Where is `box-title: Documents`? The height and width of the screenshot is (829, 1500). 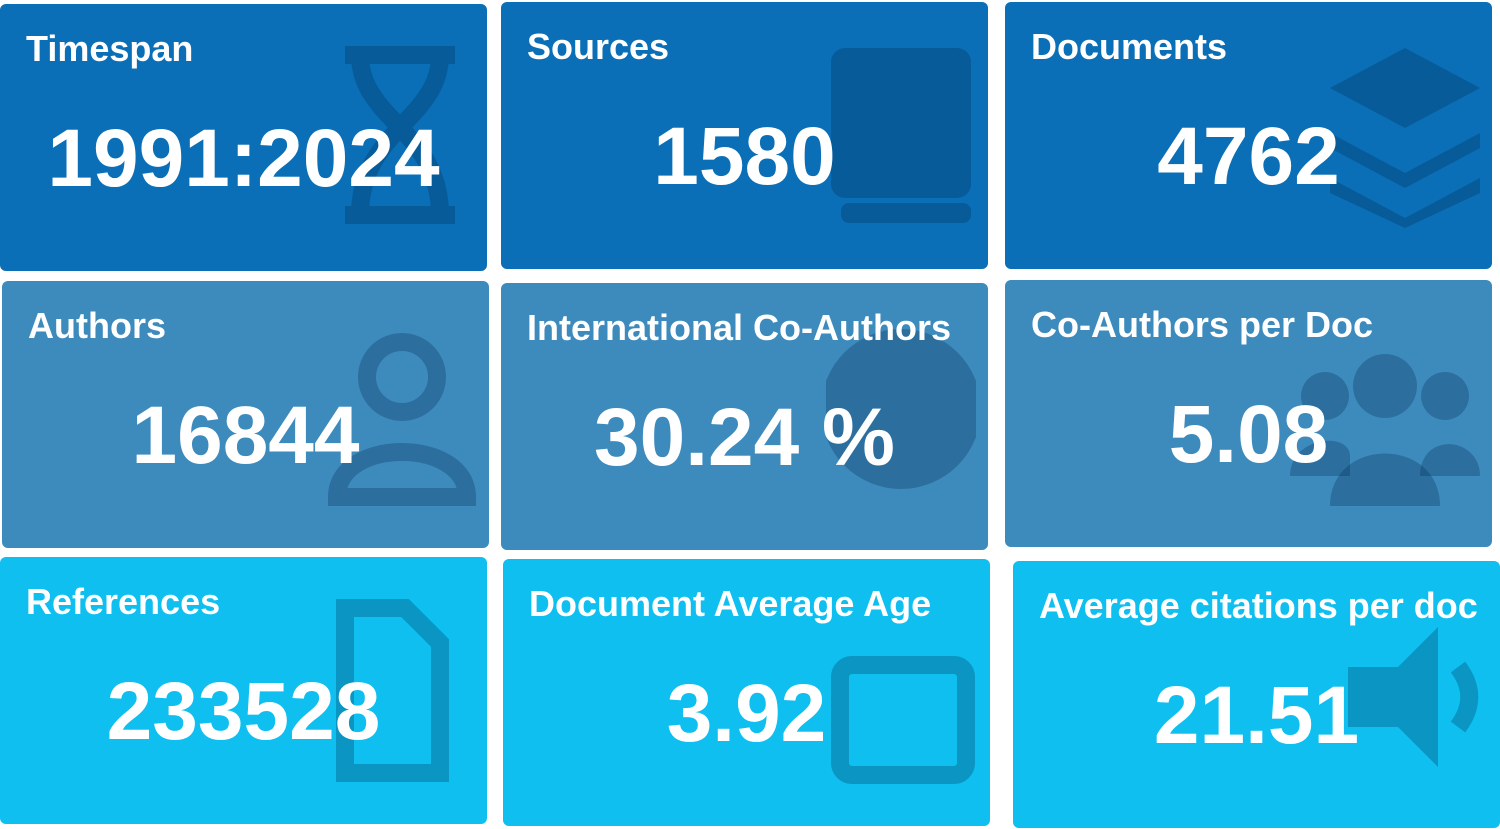 box-title: Documents is located at coordinates (1129, 46).